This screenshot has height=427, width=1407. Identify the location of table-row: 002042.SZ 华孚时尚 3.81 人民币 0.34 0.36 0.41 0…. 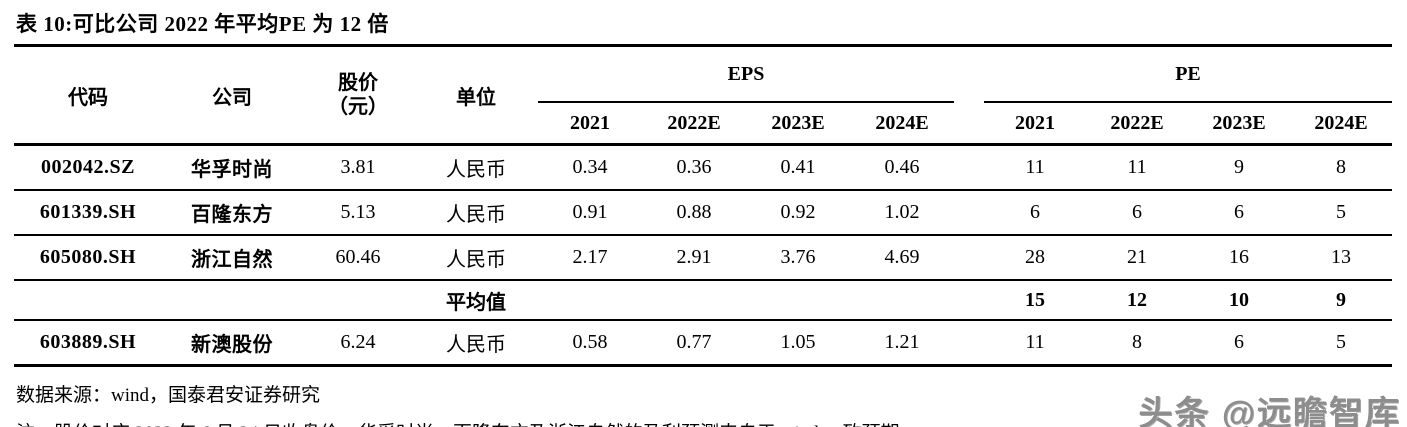
(703, 167).